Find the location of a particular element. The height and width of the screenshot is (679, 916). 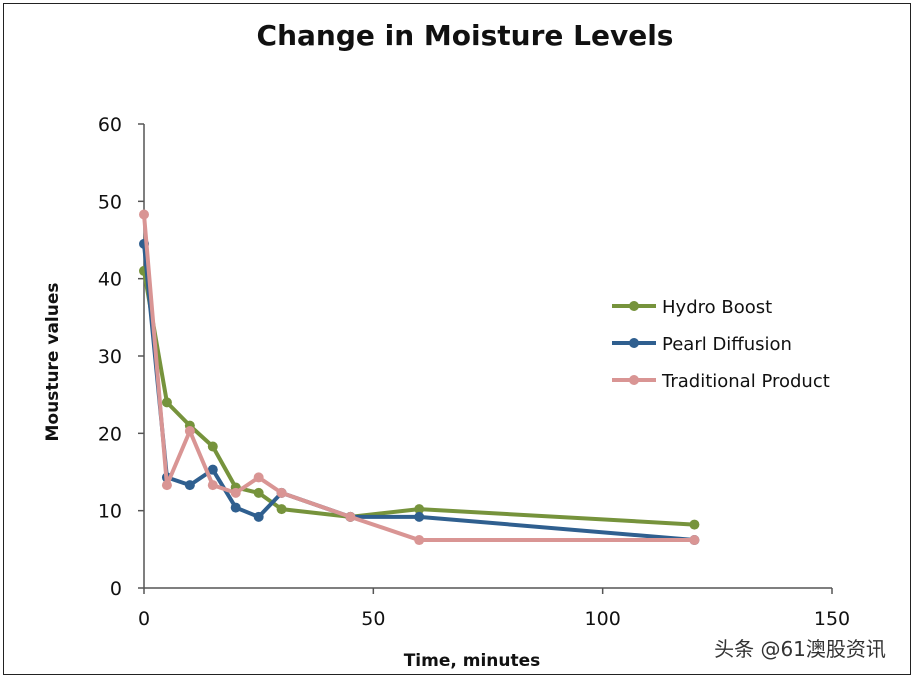

legend-label: Pearl Diffusion is located at coordinates (727, 344).